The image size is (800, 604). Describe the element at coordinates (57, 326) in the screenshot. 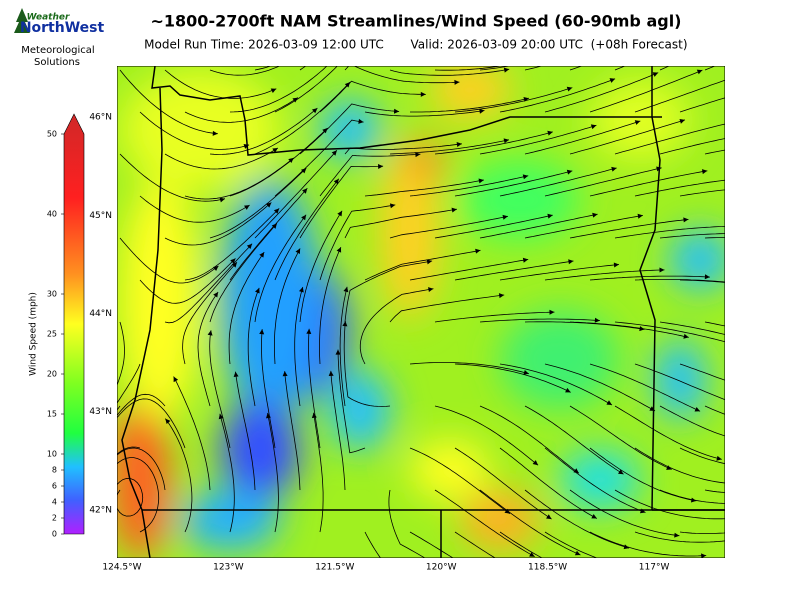

I see `colorbar: Wind Speed (mph) 0 2 4 6 8 10 15 20 25 30 40 50` at that location.